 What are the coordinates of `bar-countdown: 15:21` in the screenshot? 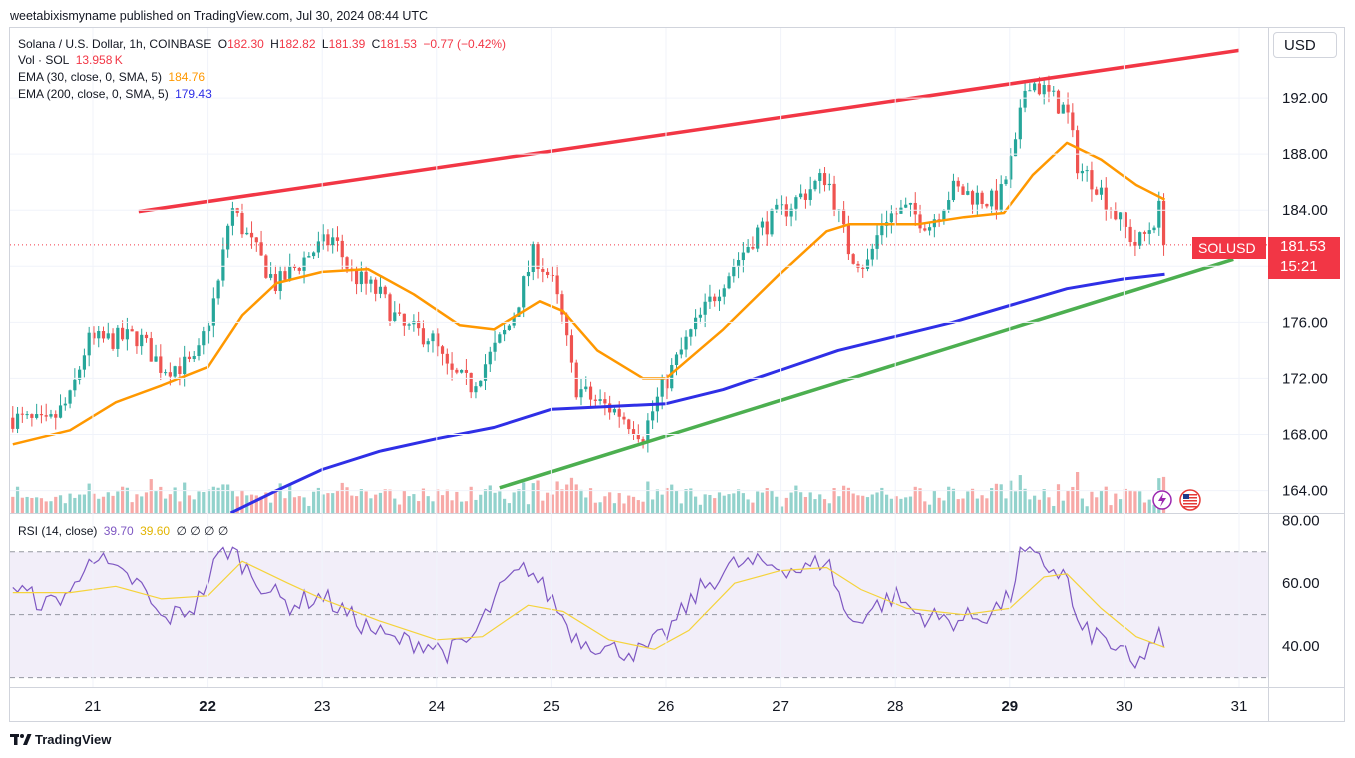 It's located at (1299, 266).